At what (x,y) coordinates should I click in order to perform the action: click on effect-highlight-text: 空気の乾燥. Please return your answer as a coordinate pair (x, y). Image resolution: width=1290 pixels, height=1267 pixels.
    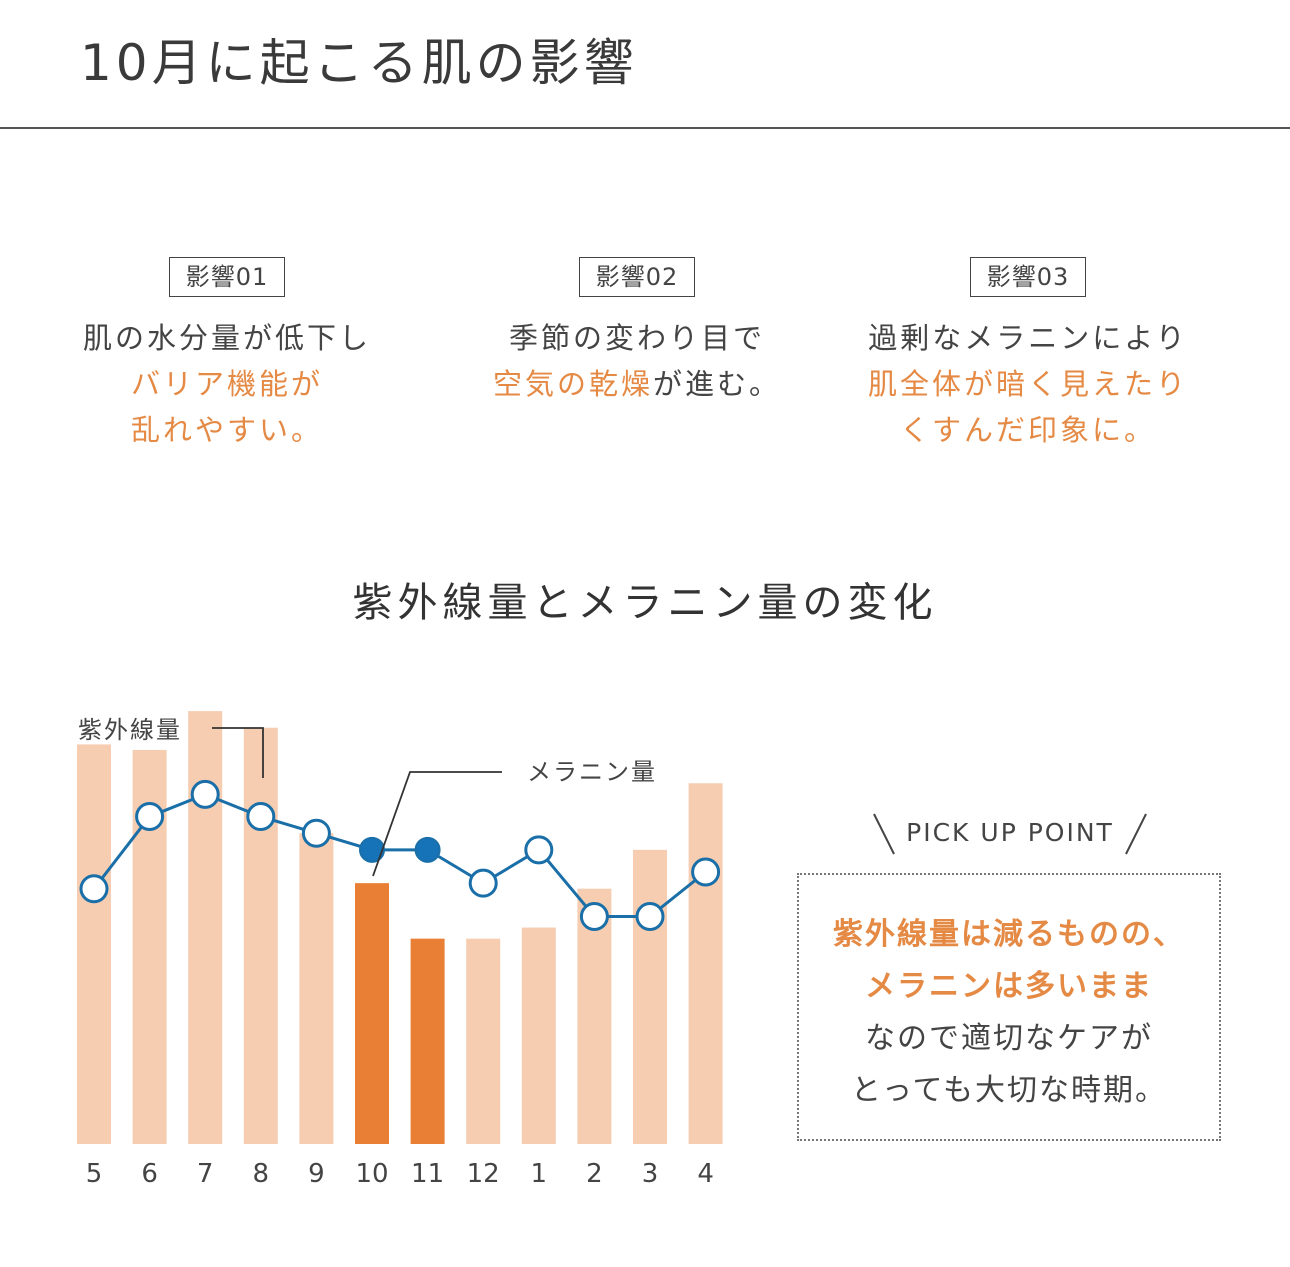
    Looking at the image, I should click on (572, 384).